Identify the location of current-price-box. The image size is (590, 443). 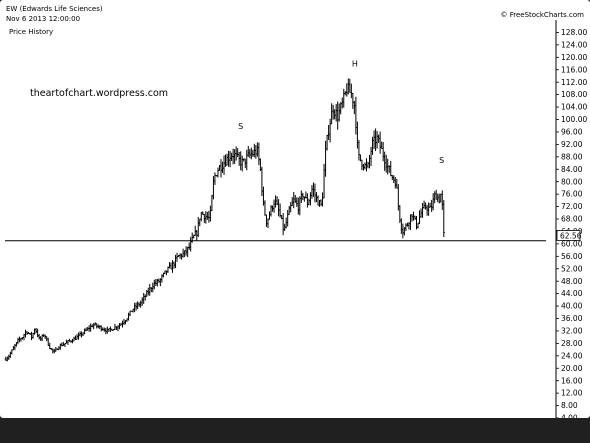
(568, 235).